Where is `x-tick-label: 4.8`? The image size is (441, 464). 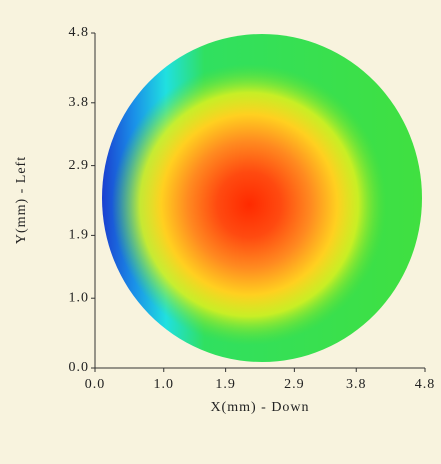
x-tick-label: 4.8 is located at coordinates (425, 384).